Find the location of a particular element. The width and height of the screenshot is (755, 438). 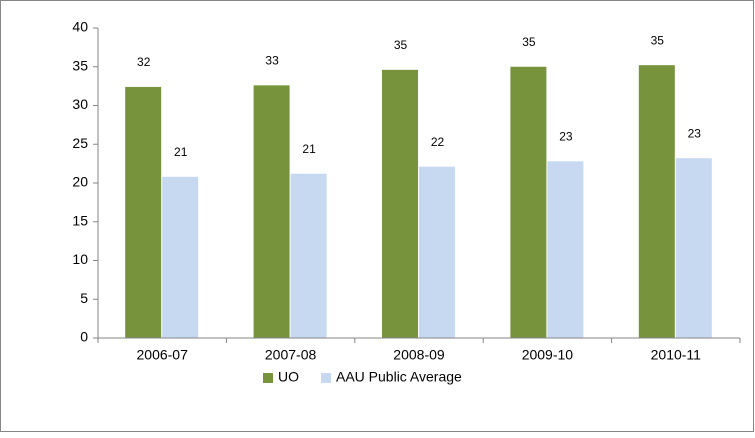

data-label: 32 is located at coordinates (144, 62).